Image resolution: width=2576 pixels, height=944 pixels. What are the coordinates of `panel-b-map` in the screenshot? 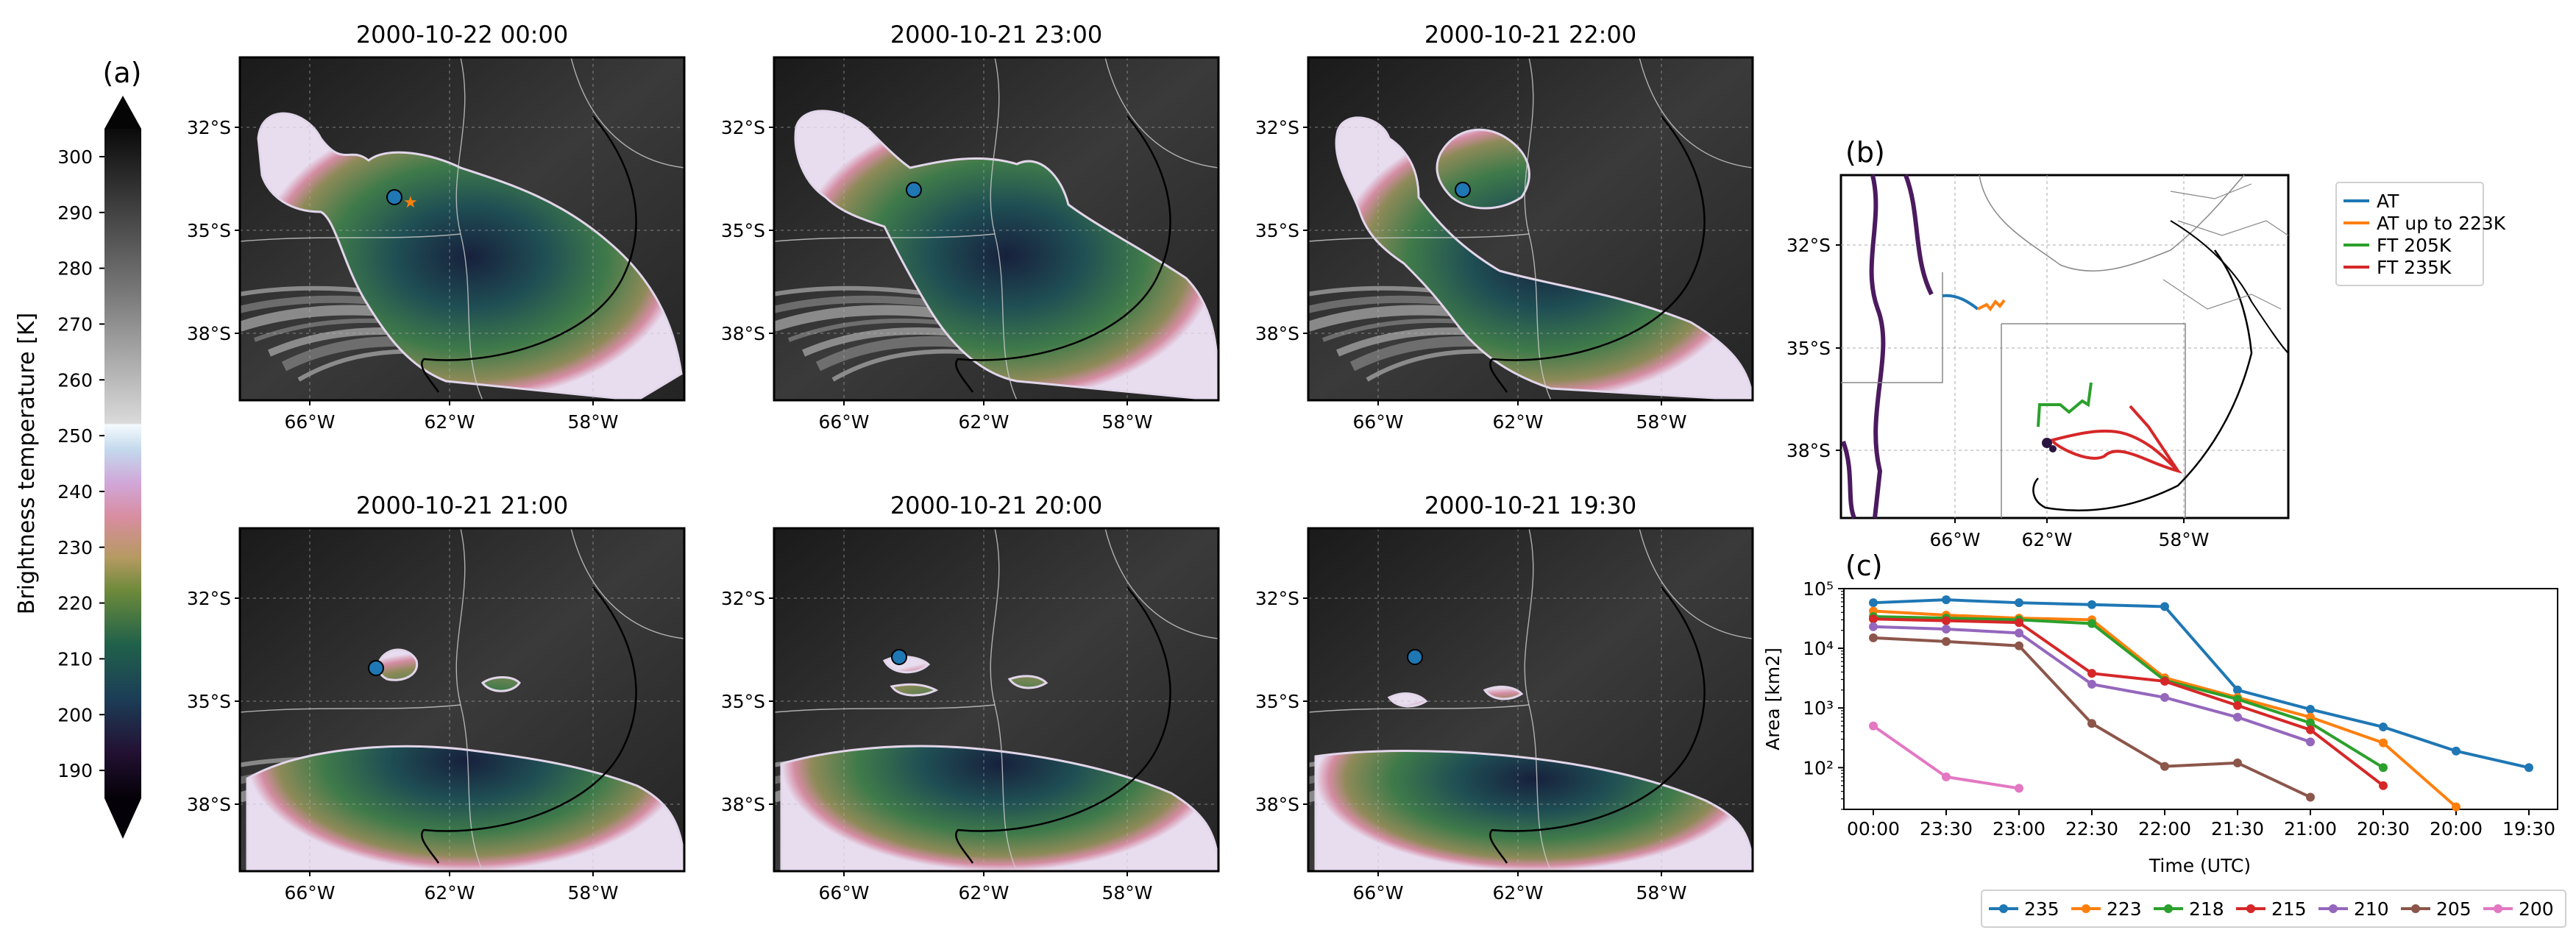 It's located at (2065, 347).